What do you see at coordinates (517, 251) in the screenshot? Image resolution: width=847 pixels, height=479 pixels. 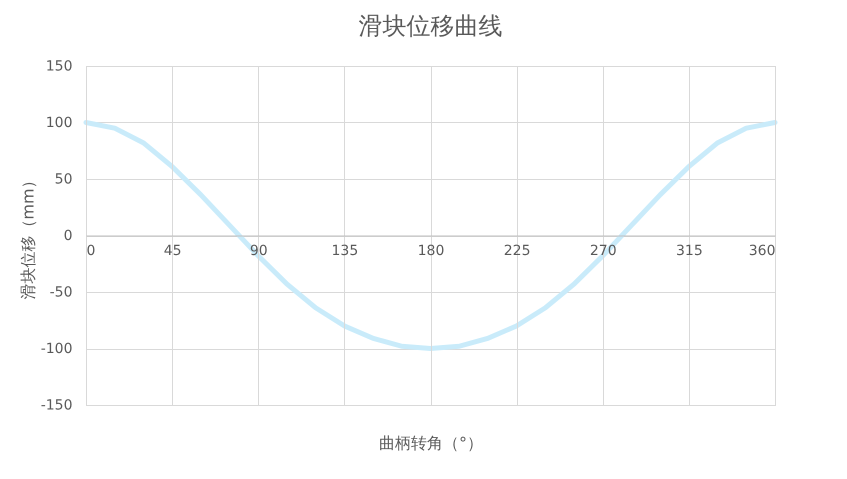 I see `x-tick-label: 225` at bounding box center [517, 251].